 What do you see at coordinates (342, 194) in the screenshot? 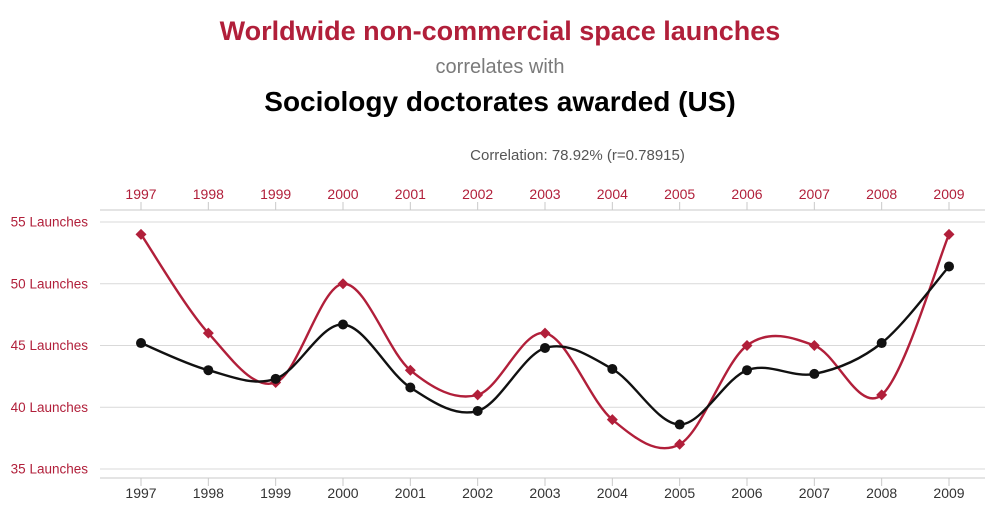
I see `top-axis-year-label: 2000` at bounding box center [342, 194].